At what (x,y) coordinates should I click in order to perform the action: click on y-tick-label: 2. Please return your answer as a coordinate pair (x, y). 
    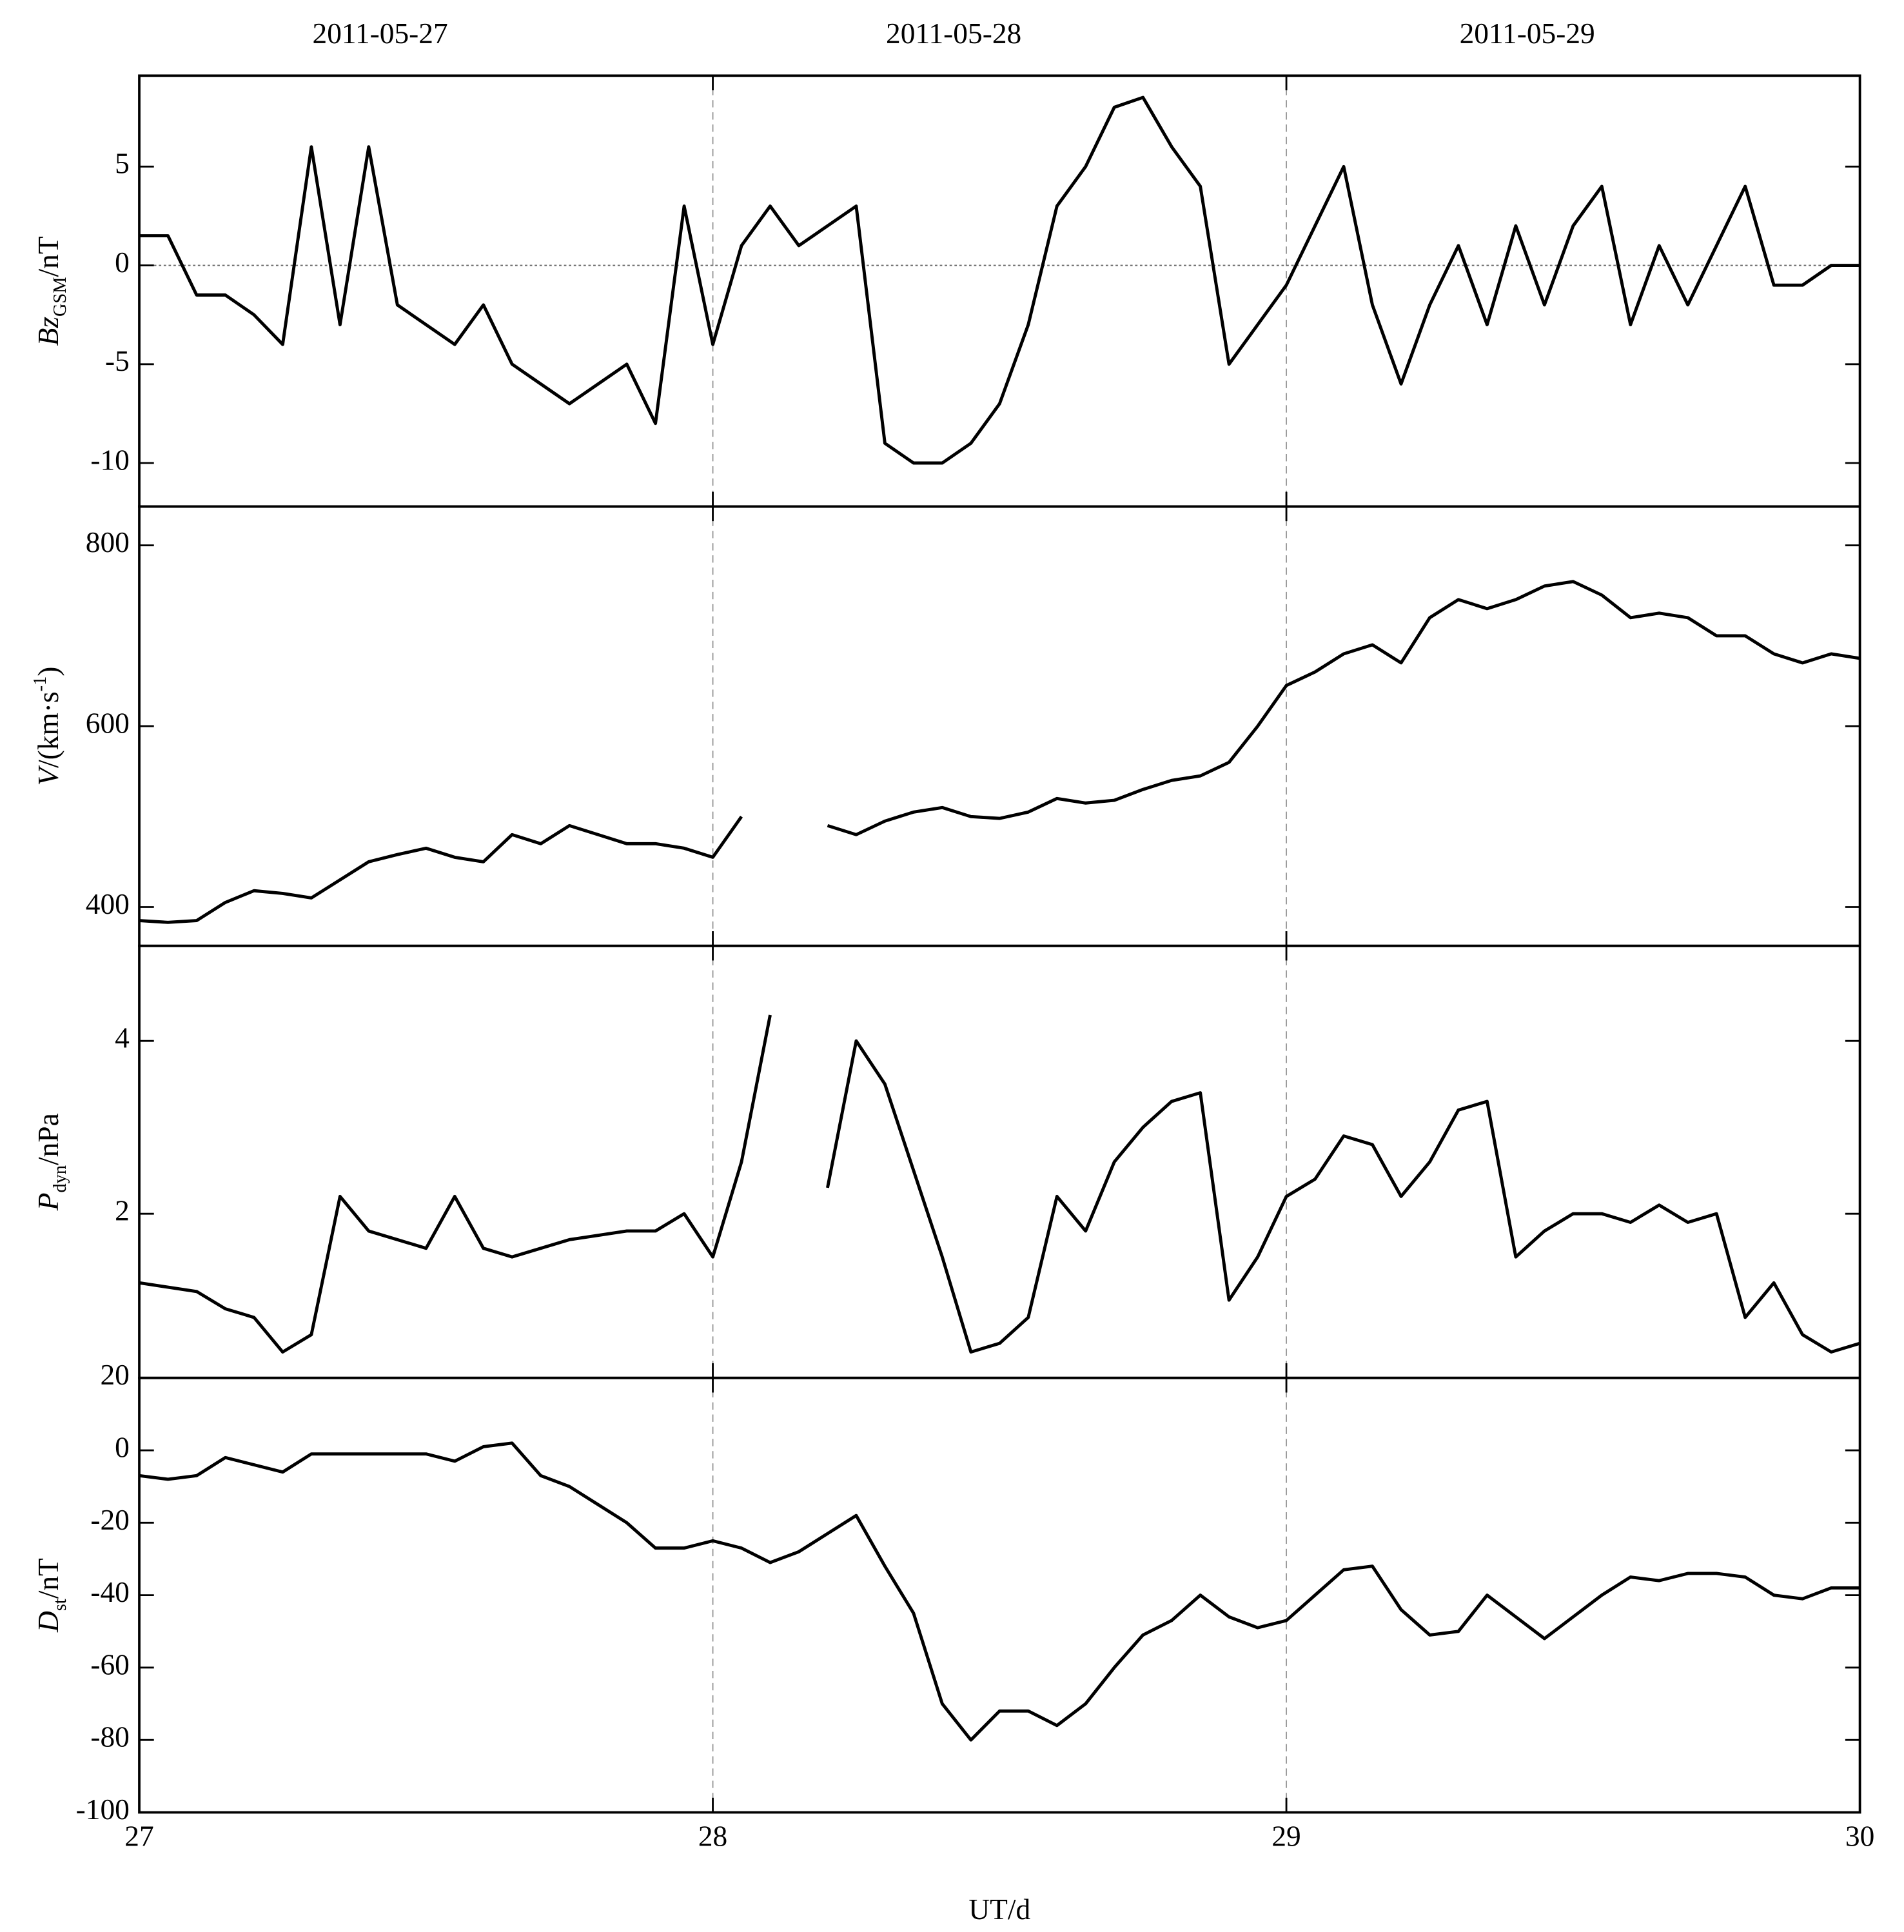
    Looking at the image, I should click on (123, 1211).